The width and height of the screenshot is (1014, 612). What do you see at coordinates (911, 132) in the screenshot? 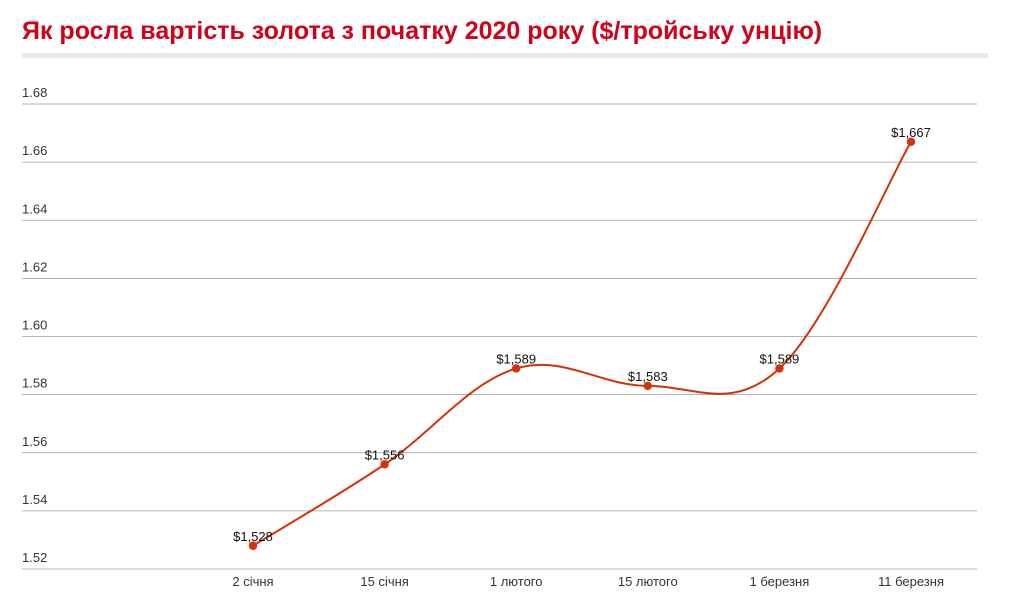
I see `data-label: $1,667` at bounding box center [911, 132].